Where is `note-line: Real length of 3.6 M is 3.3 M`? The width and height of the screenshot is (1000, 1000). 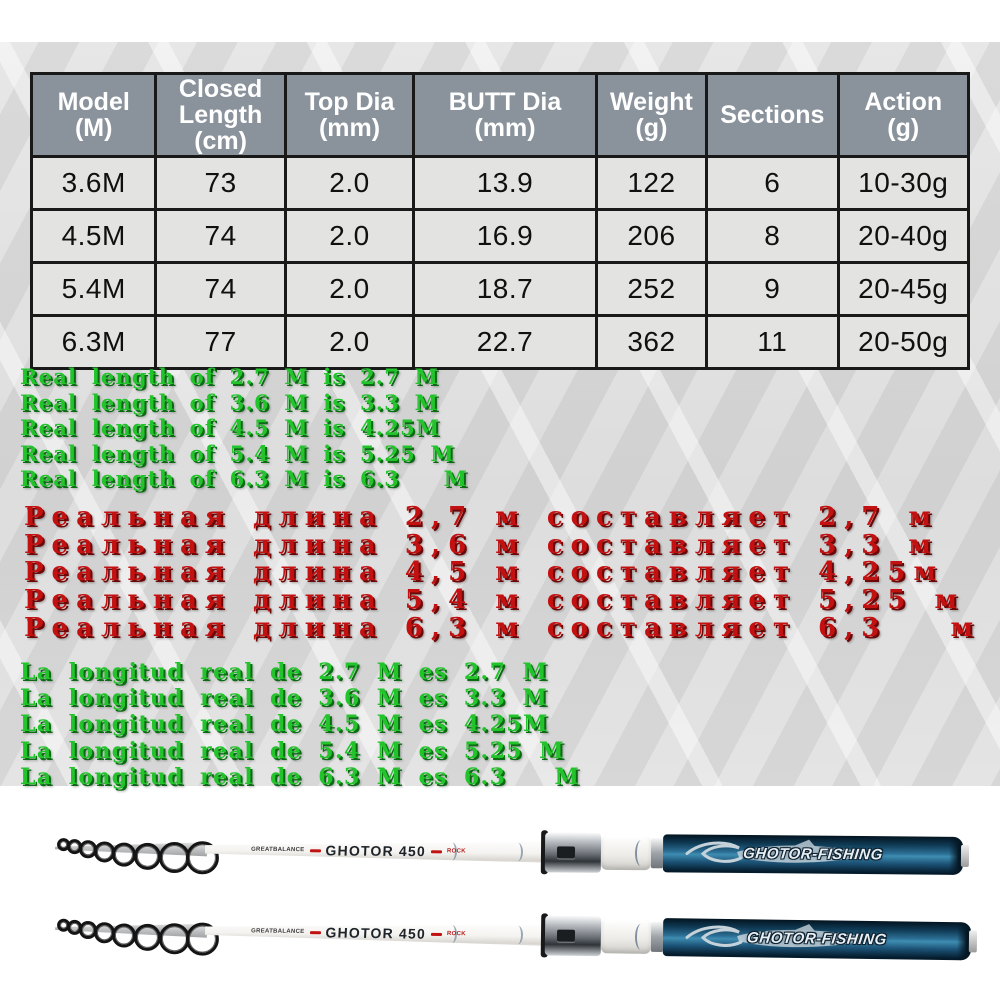 note-line: Real length of 3.6 M is 3.3 M is located at coordinates (230, 402).